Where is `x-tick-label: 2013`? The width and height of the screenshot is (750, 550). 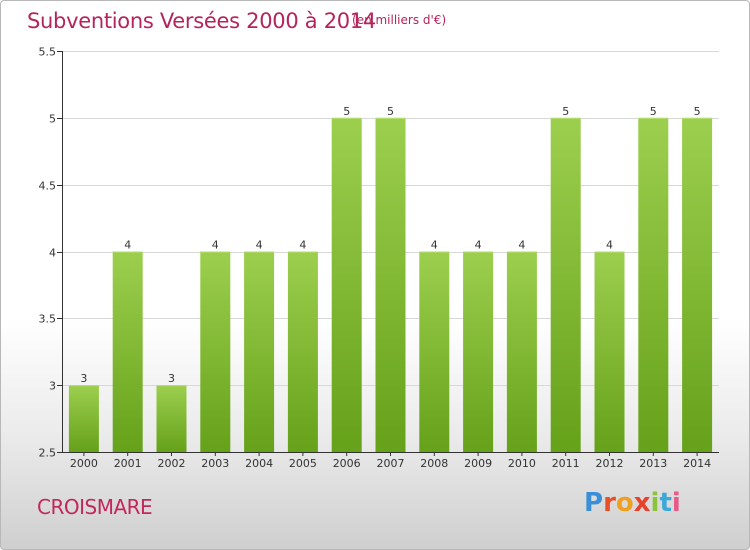
x-tick-label: 2013 is located at coordinates (653, 463).